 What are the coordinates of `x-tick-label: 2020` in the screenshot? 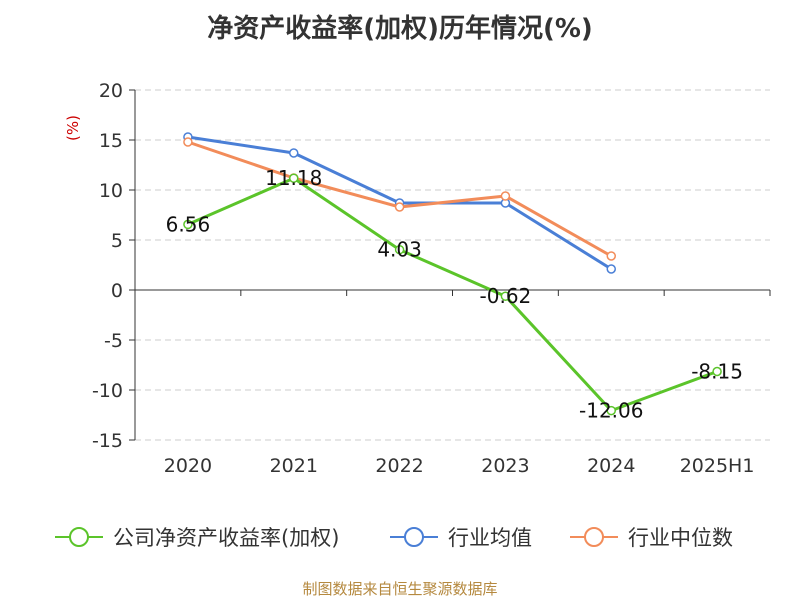 It's located at (188, 466).